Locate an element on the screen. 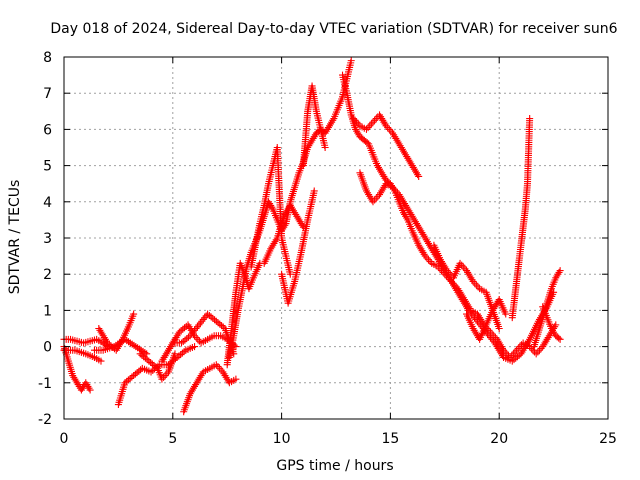 The height and width of the screenshot is (480, 640). x-tick-label: 20 is located at coordinates (499, 439).